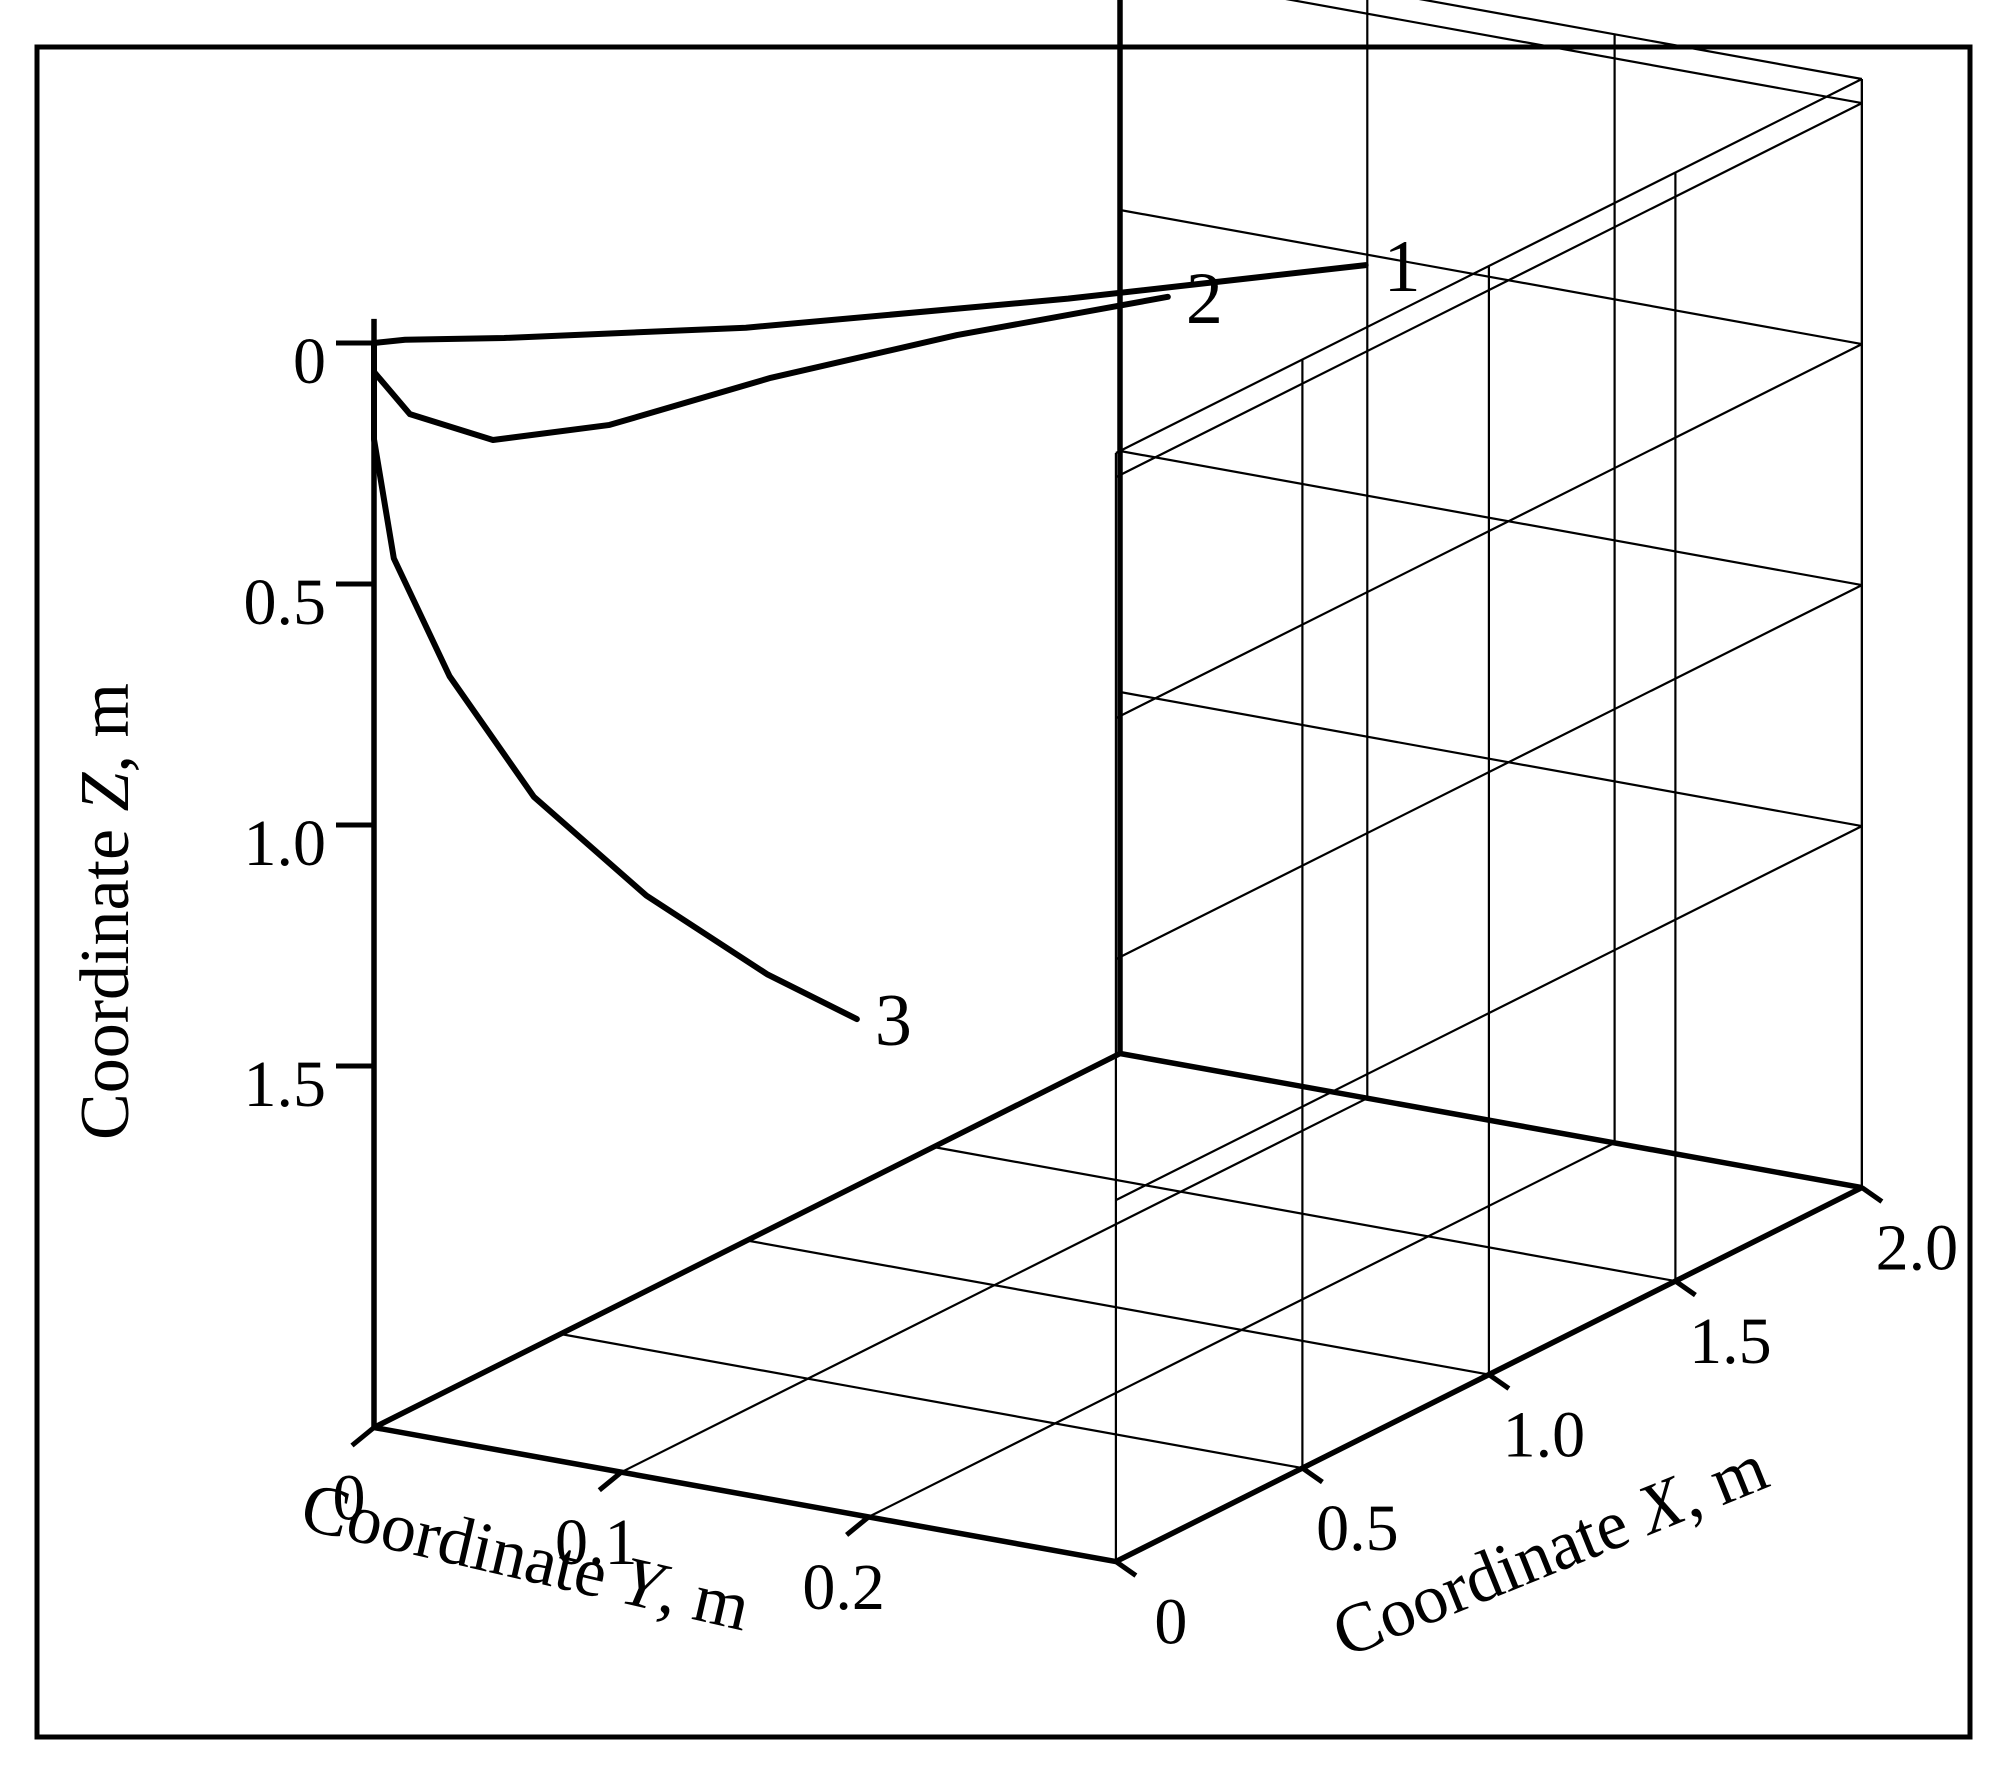  What do you see at coordinates (1917, 1248) in the screenshot?
I see `x-tick-label-4: 2.0` at bounding box center [1917, 1248].